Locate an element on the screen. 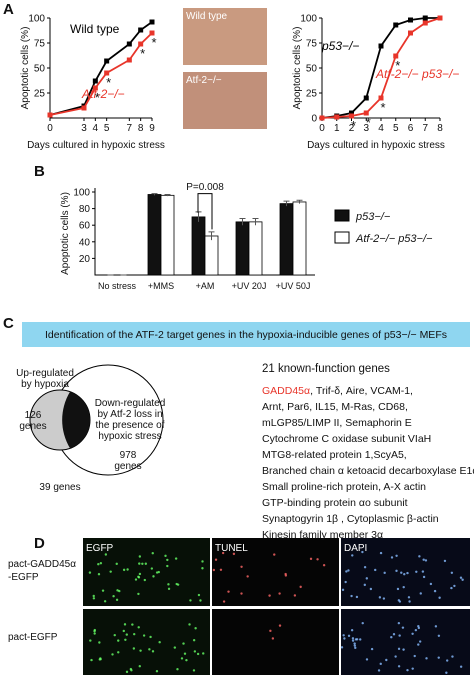  column-label: TUNEL is located at coordinates (231, 548).